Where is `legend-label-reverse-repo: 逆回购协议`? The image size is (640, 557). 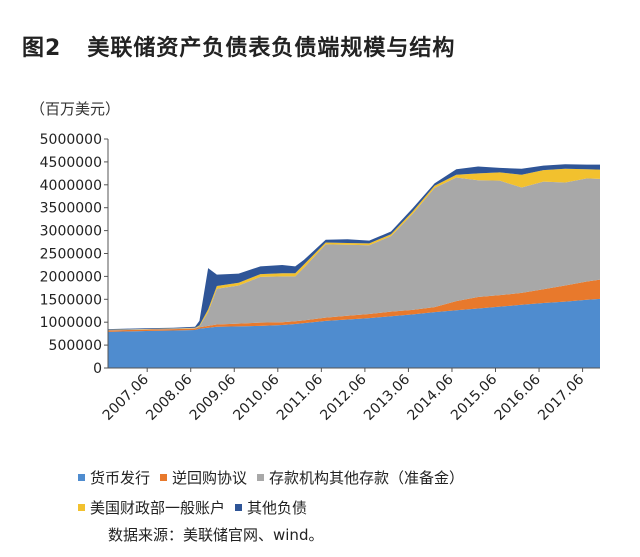 legend-label-reverse-repo: 逆回购协议 is located at coordinates (210, 477).